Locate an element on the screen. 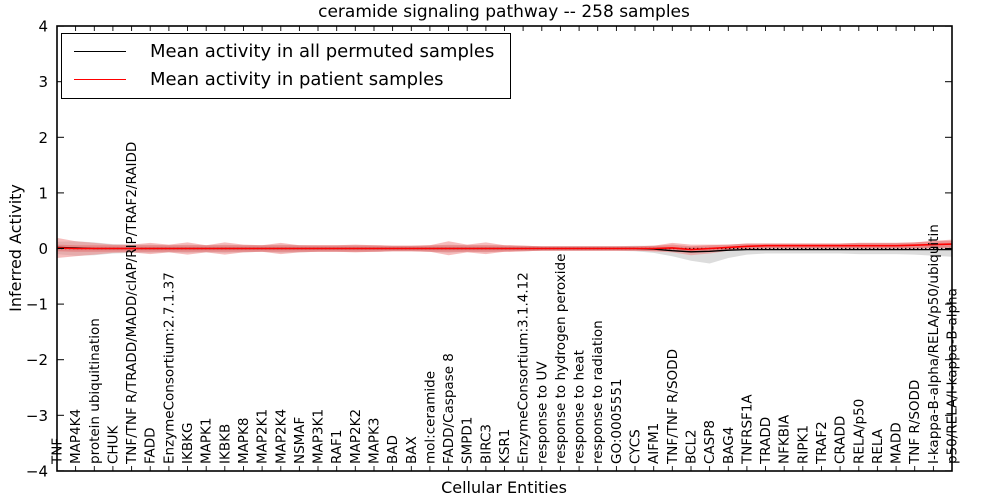  x-tick-label: response to UV is located at coordinates (542, 412).